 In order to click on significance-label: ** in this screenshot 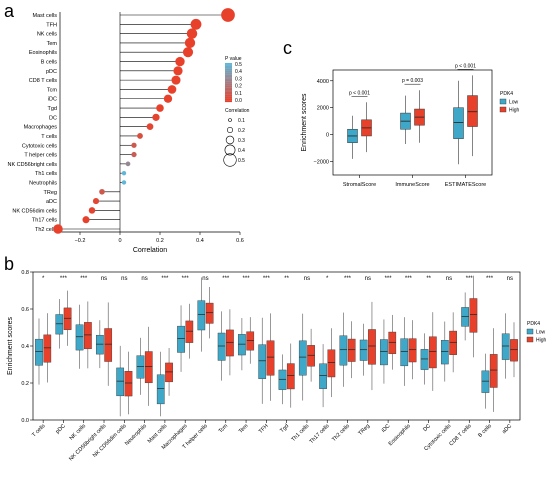, I will do `click(286, 279)`.